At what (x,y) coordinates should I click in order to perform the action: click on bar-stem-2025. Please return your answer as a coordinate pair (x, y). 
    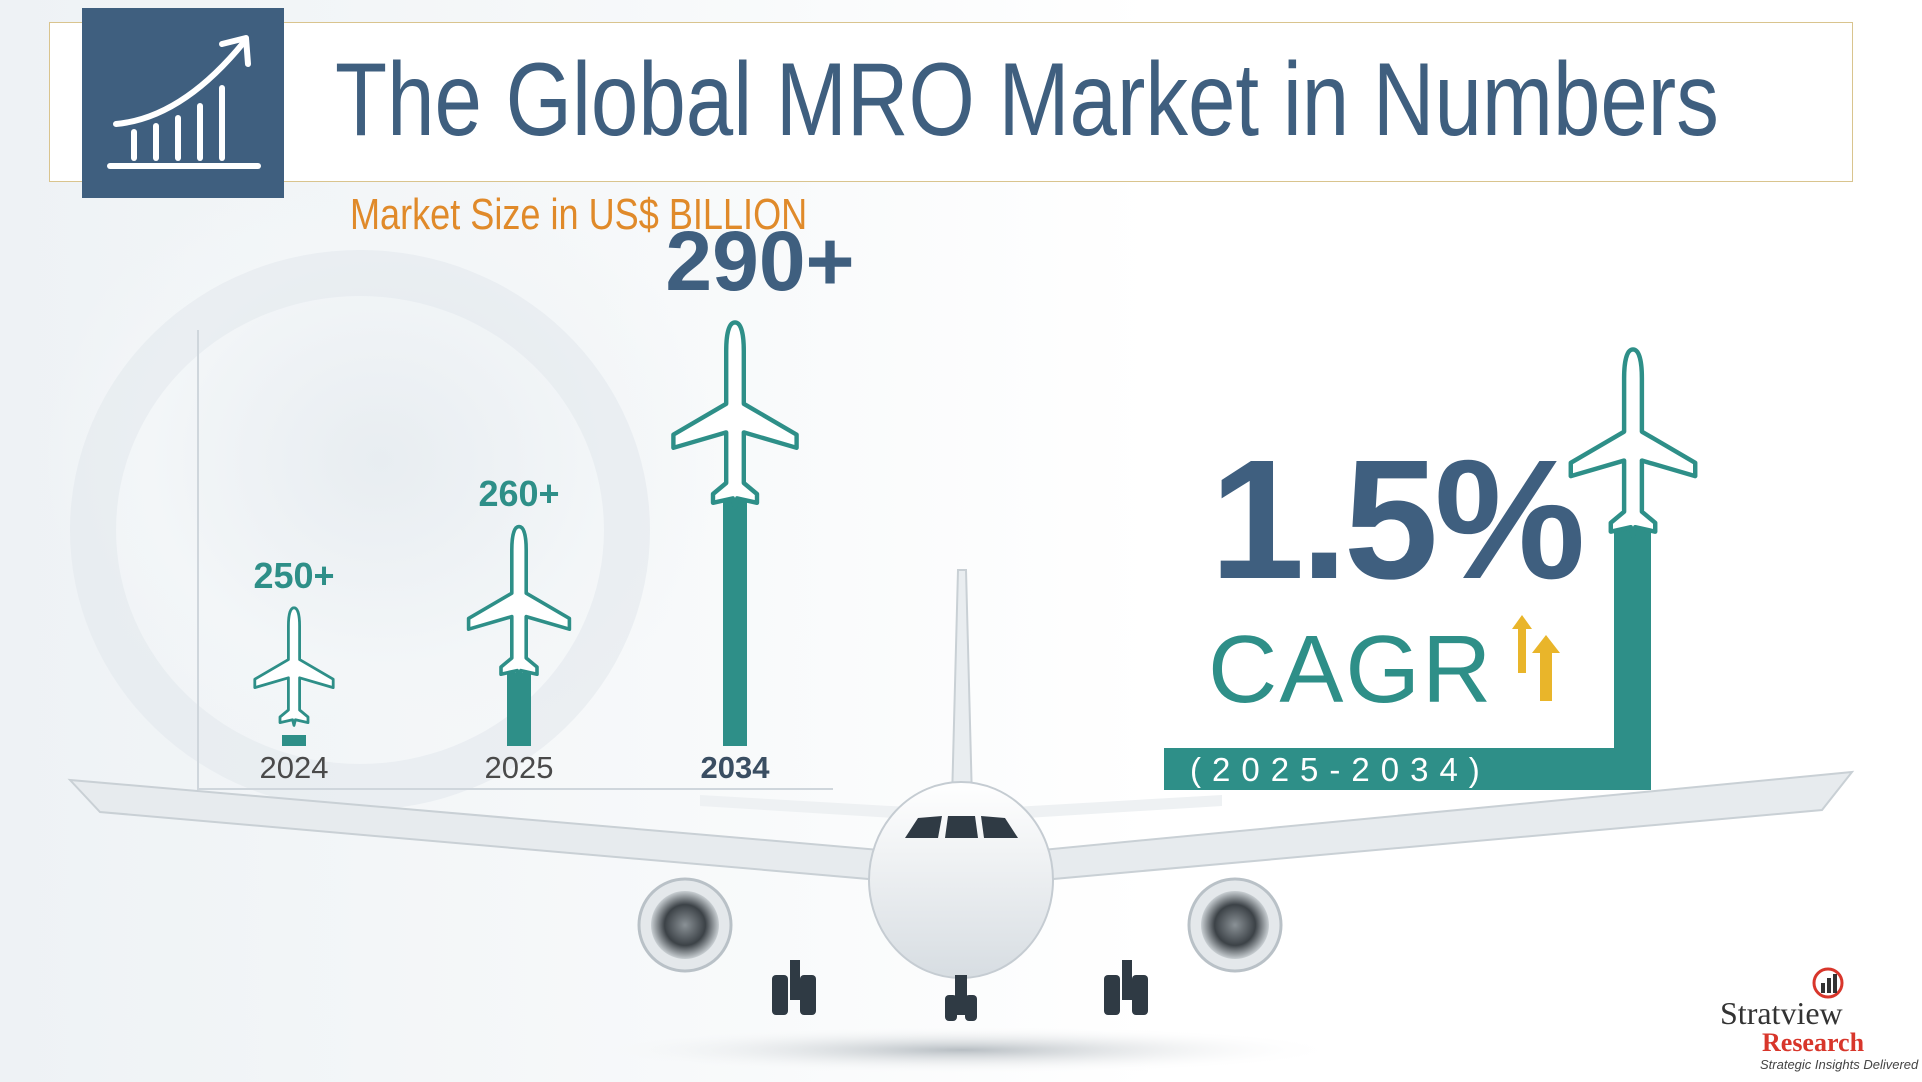
    Looking at the image, I should click on (519, 709).